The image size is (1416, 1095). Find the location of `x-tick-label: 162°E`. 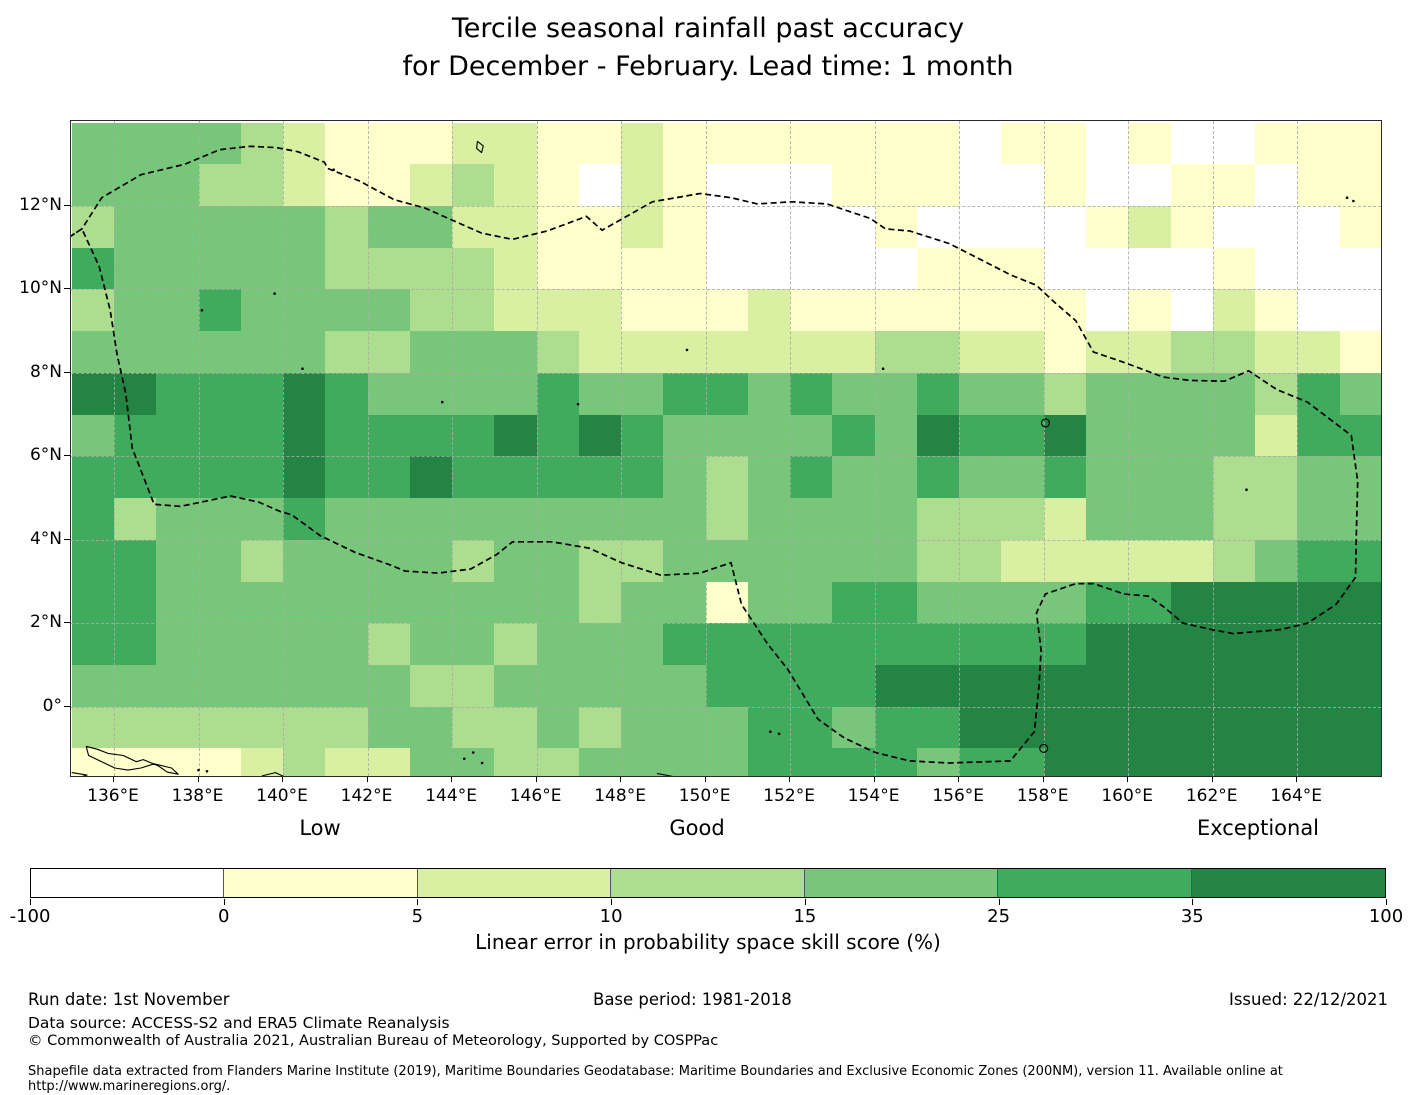

x-tick-label: 162°E is located at coordinates (1211, 796).